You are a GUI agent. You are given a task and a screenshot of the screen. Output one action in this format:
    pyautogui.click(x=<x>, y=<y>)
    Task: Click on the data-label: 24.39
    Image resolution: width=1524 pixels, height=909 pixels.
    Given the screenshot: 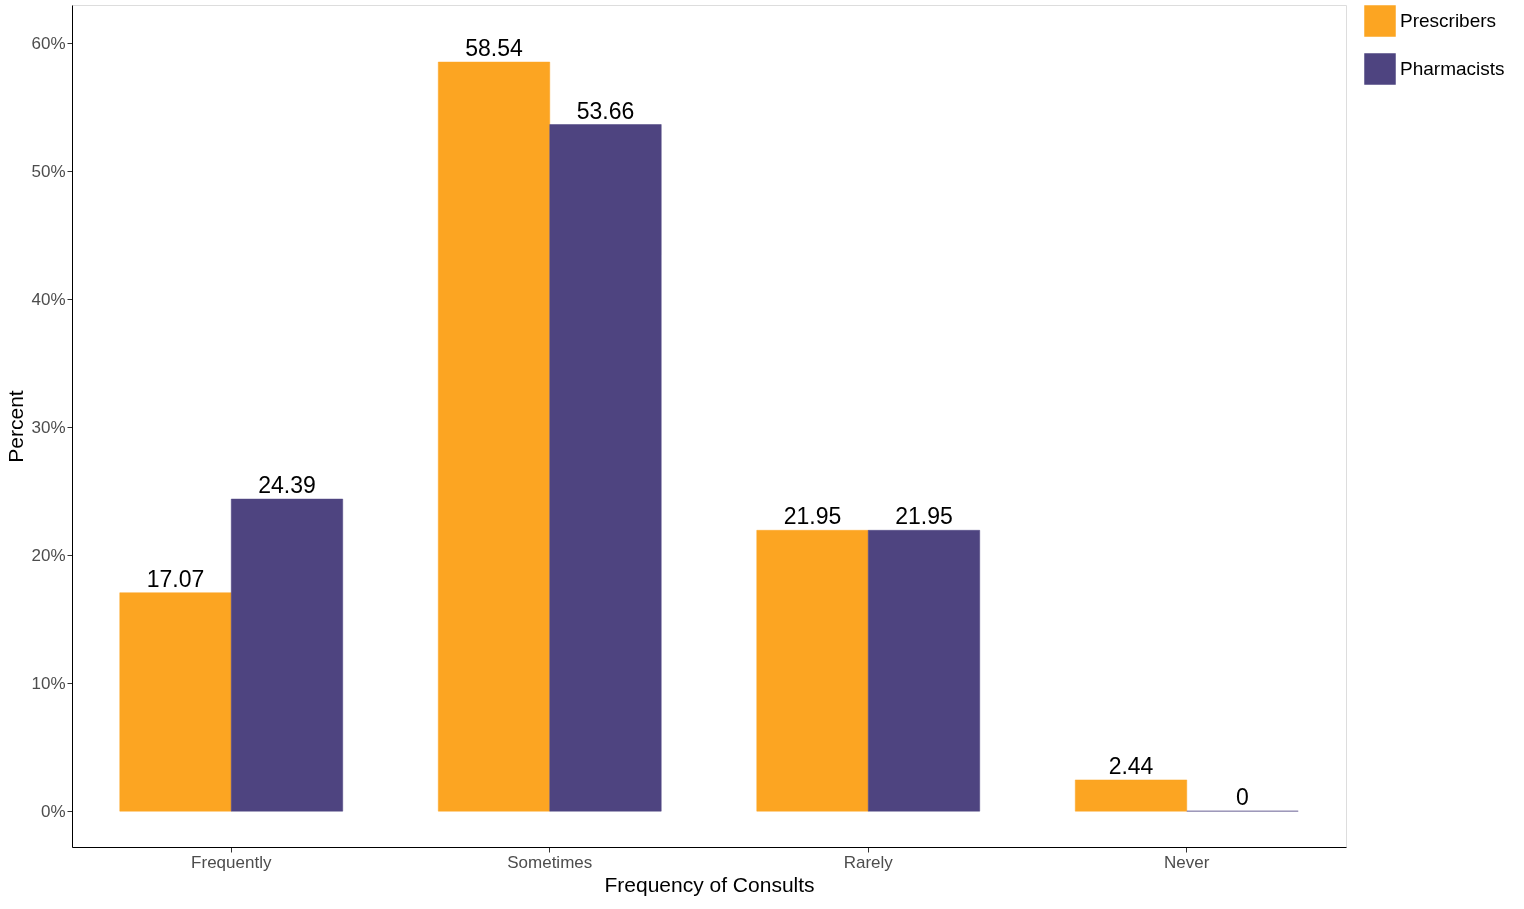 What is the action you would take?
    pyautogui.click(x=287, y=485)
    